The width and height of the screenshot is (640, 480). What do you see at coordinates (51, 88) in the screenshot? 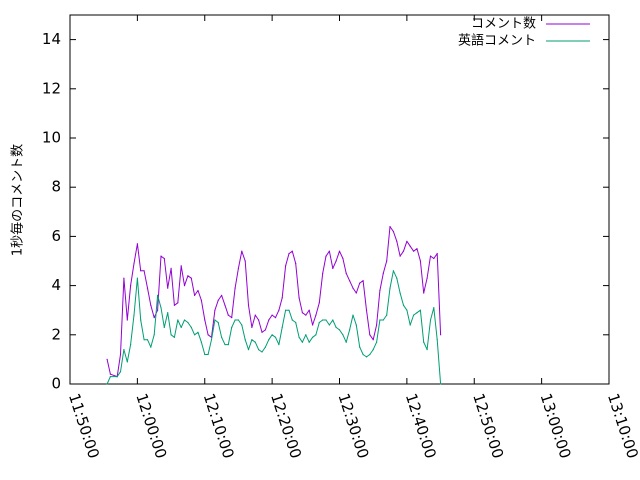
I see `y-tick-label: 12` at bounding box center [51, 88].